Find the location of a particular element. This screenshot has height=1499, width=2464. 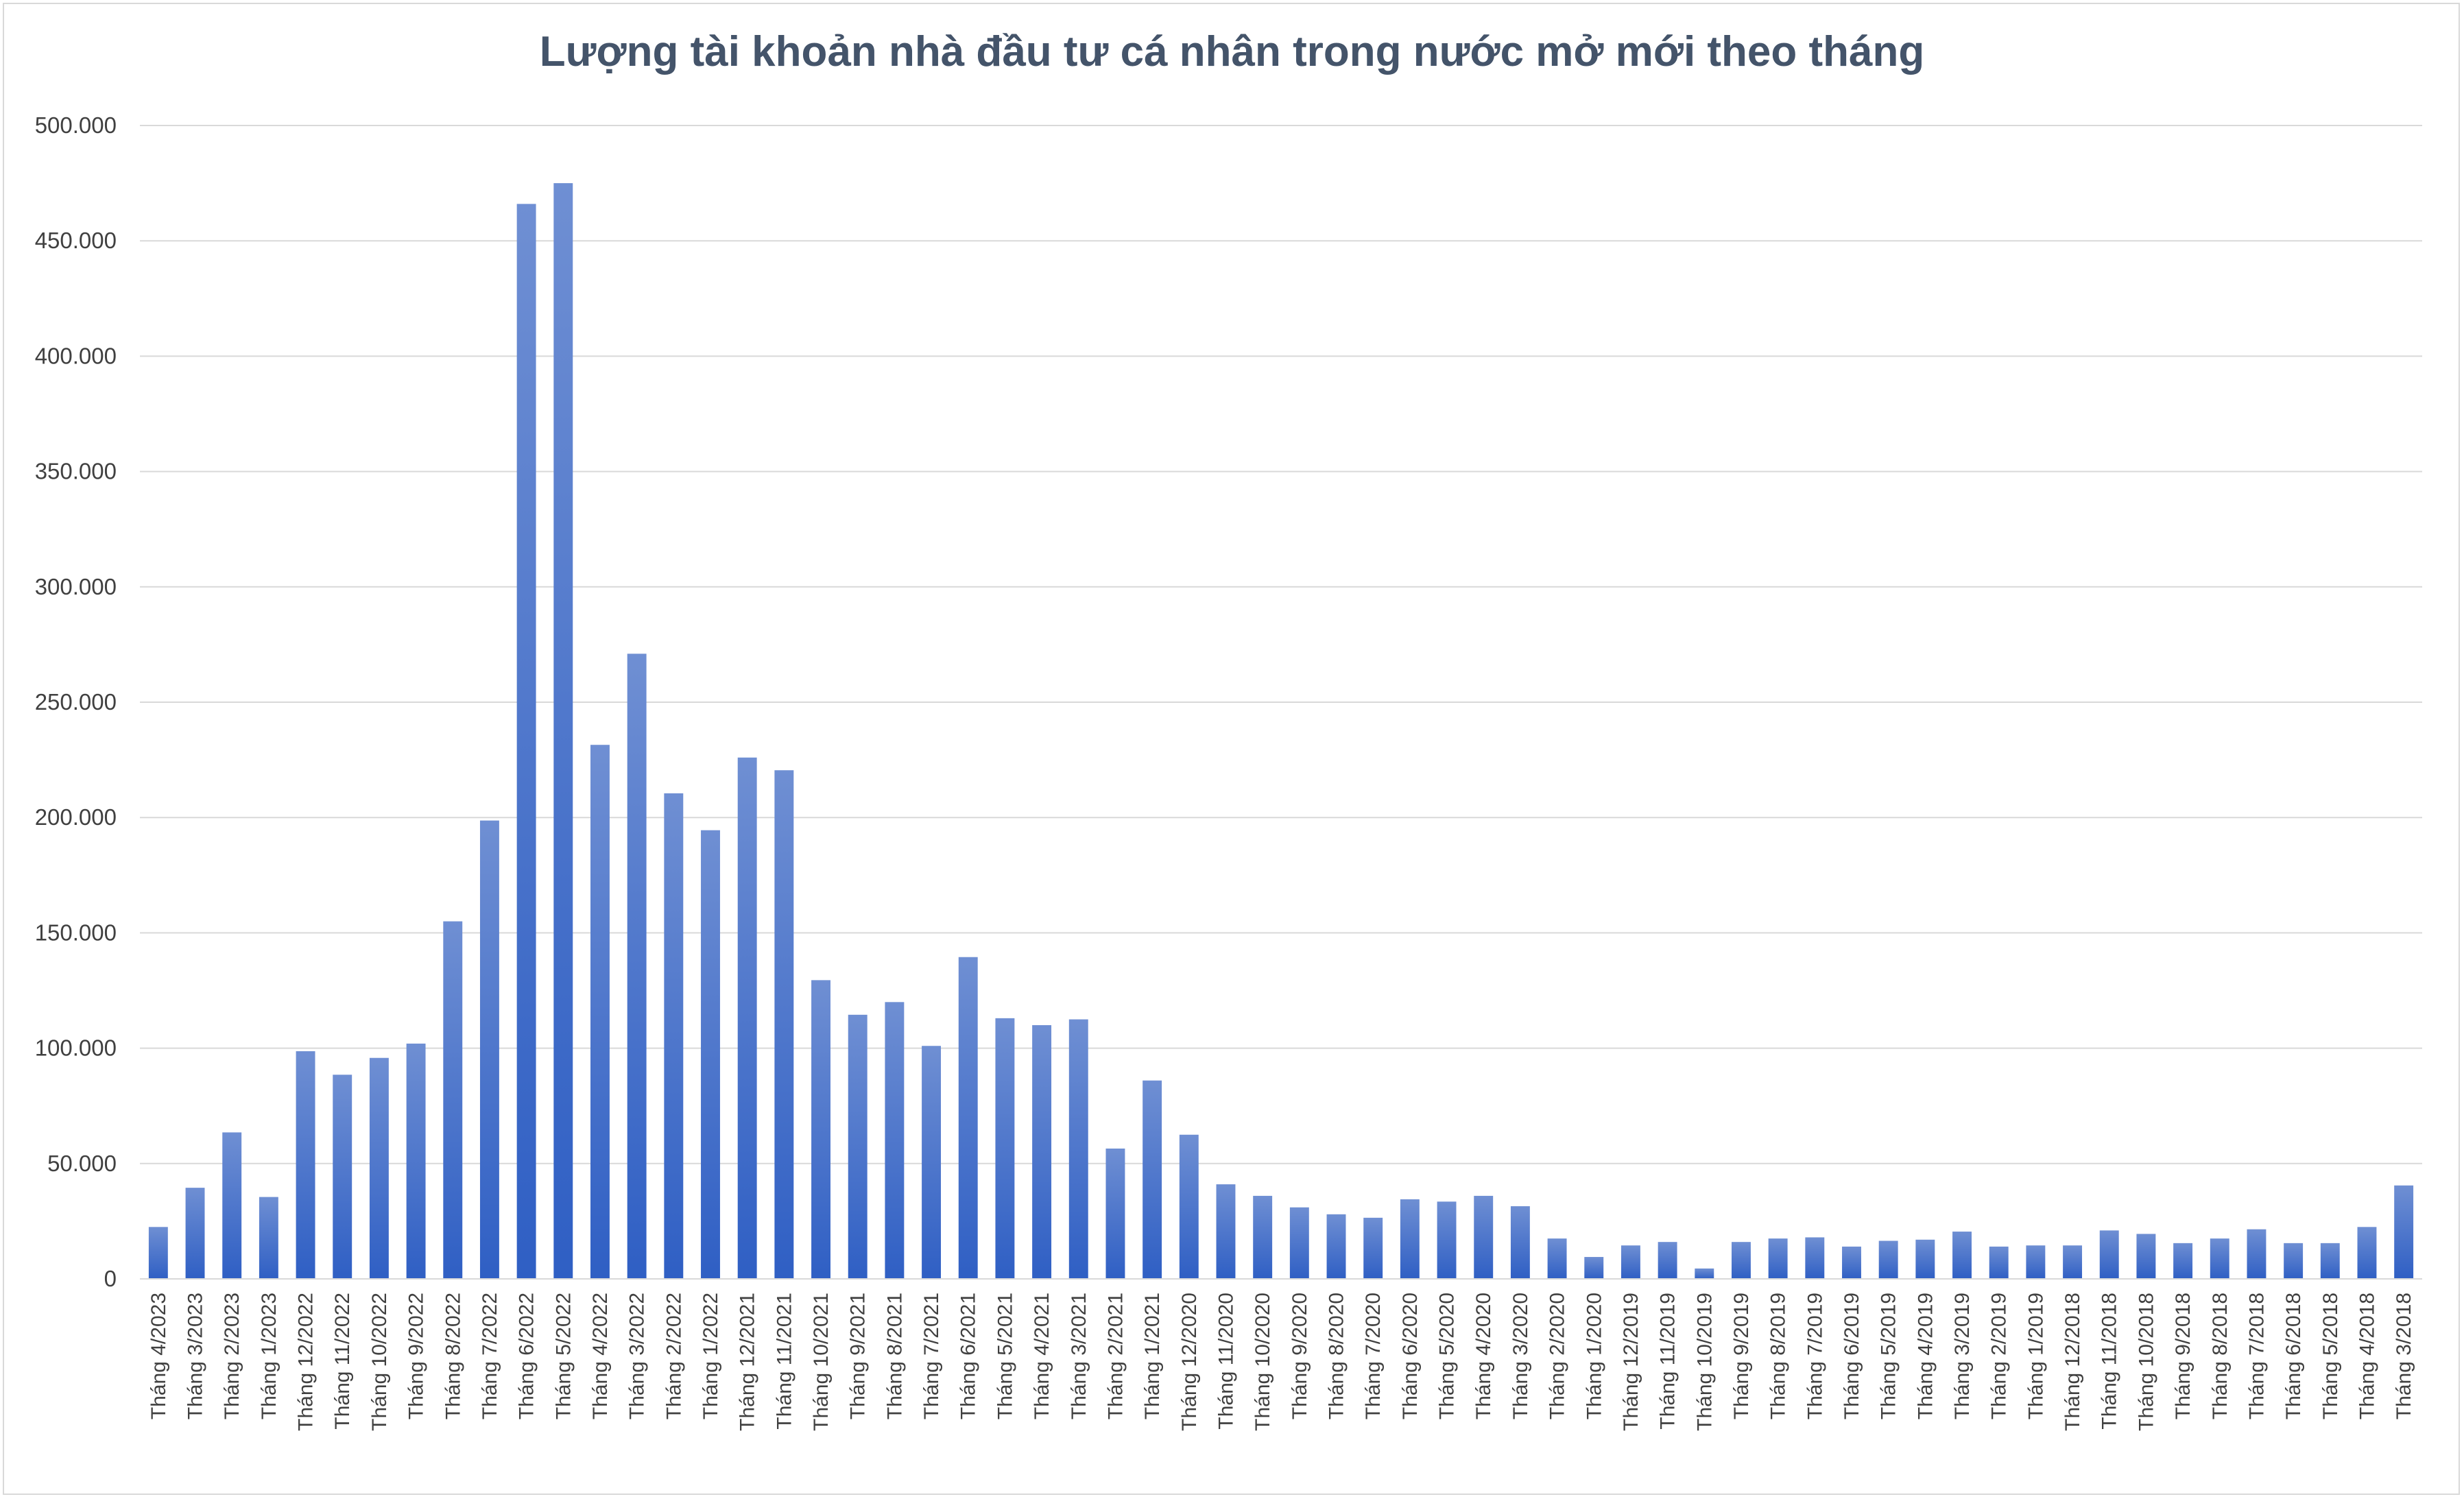

x-tick-label: Tháng 10/2022 is located at coordinates (379, 1362).